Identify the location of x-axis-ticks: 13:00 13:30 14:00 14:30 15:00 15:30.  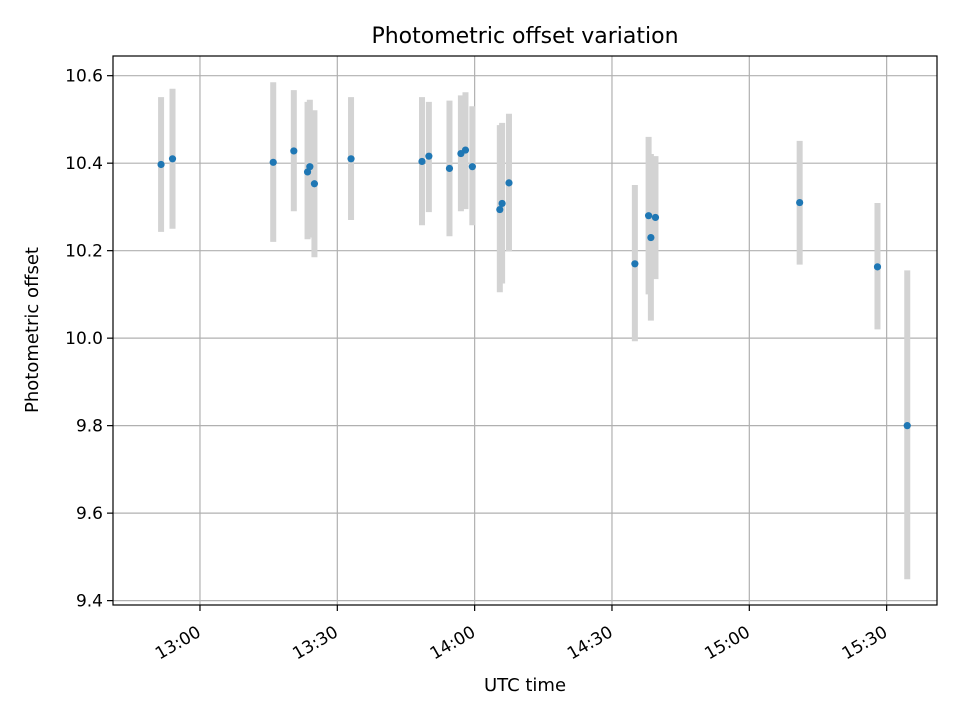
(521, 634).